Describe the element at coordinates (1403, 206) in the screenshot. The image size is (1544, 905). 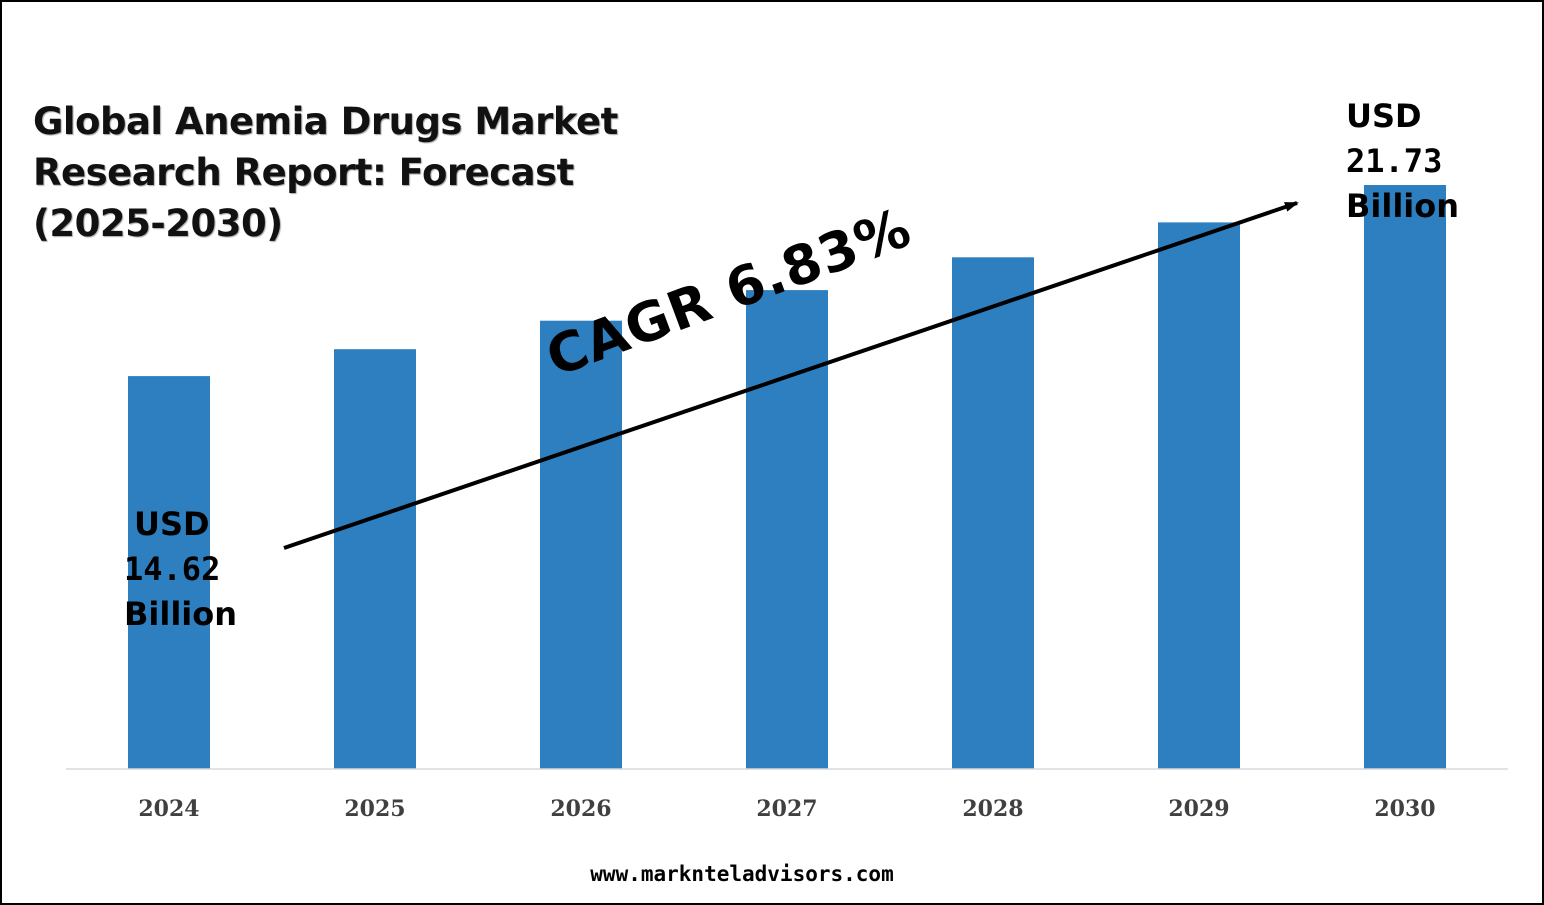
I see `end-value-unit: Billion` at that location.